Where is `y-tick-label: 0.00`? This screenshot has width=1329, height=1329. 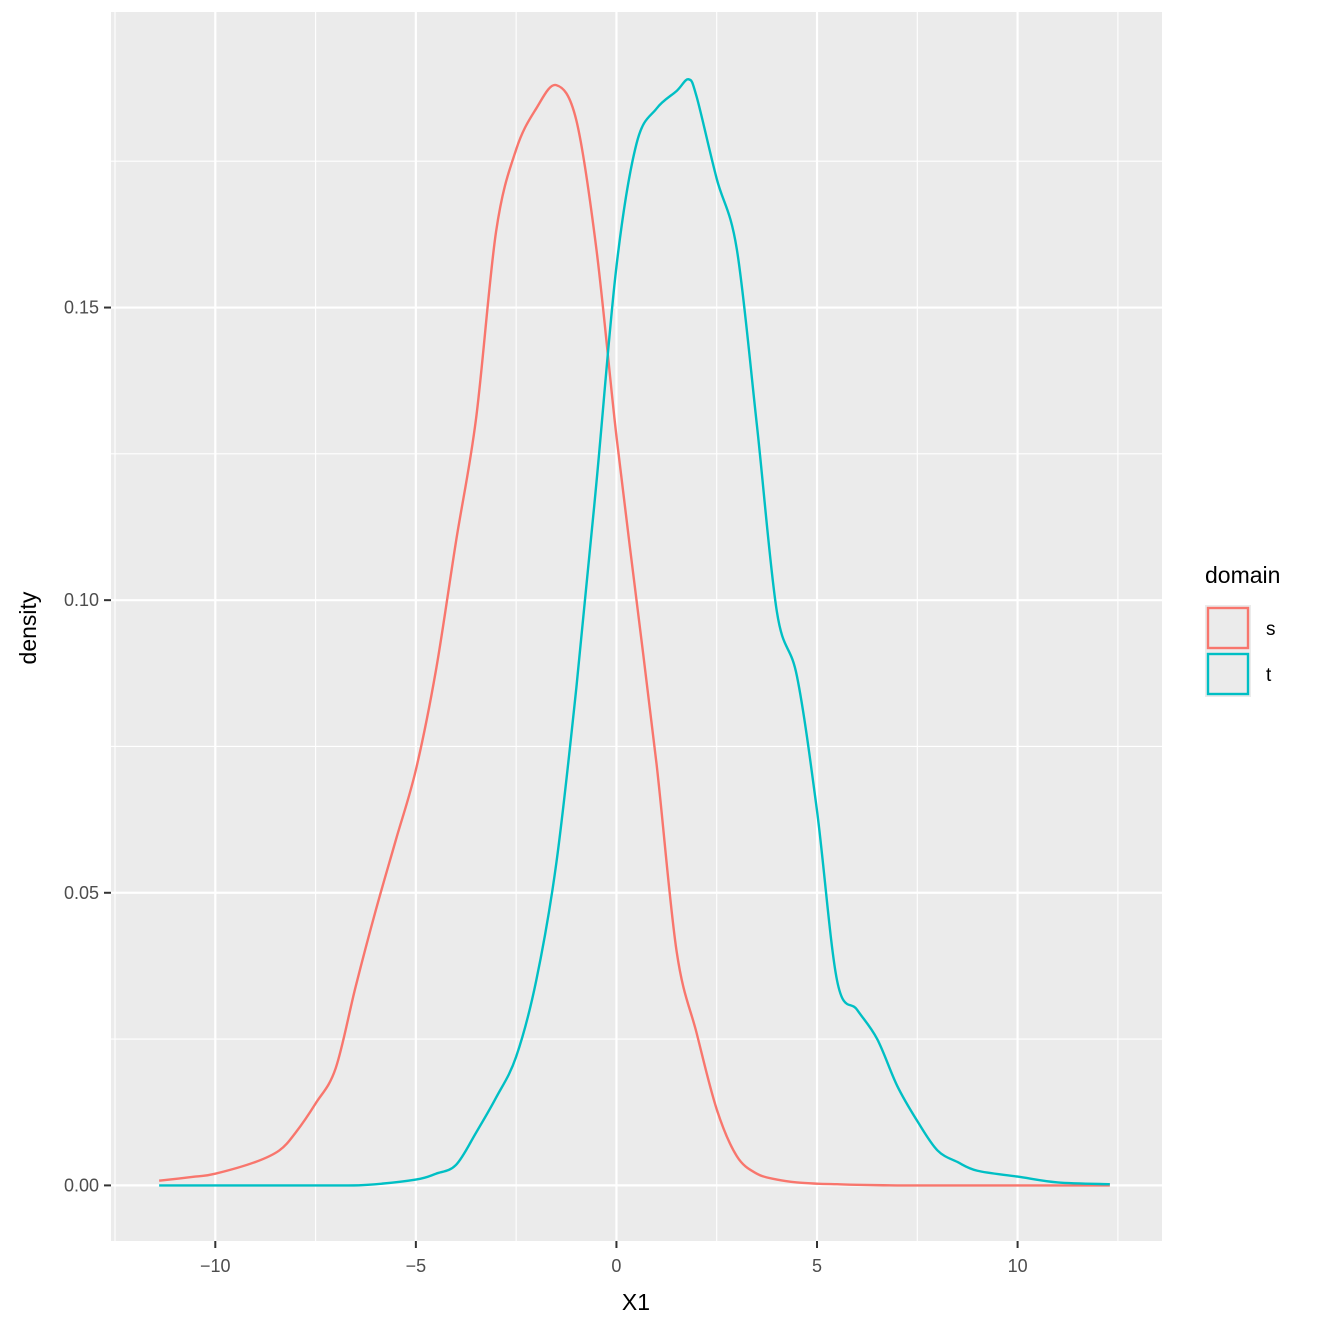 y-tick-label: 0.00 is located at coordinates (81, 1185).